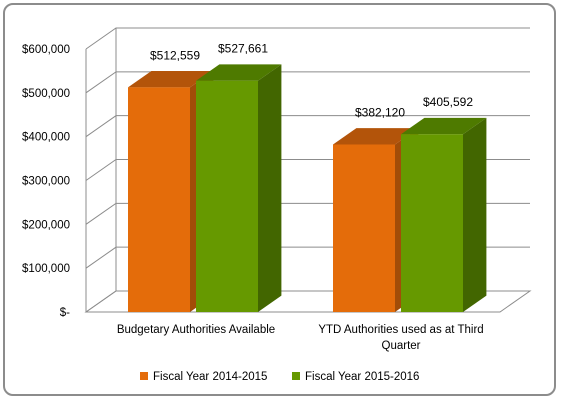 The width and height of the screenshot is (561, 400). I want to click on x-category-label: YTD Authorities used as at Third Quarter, so click(400, 338).